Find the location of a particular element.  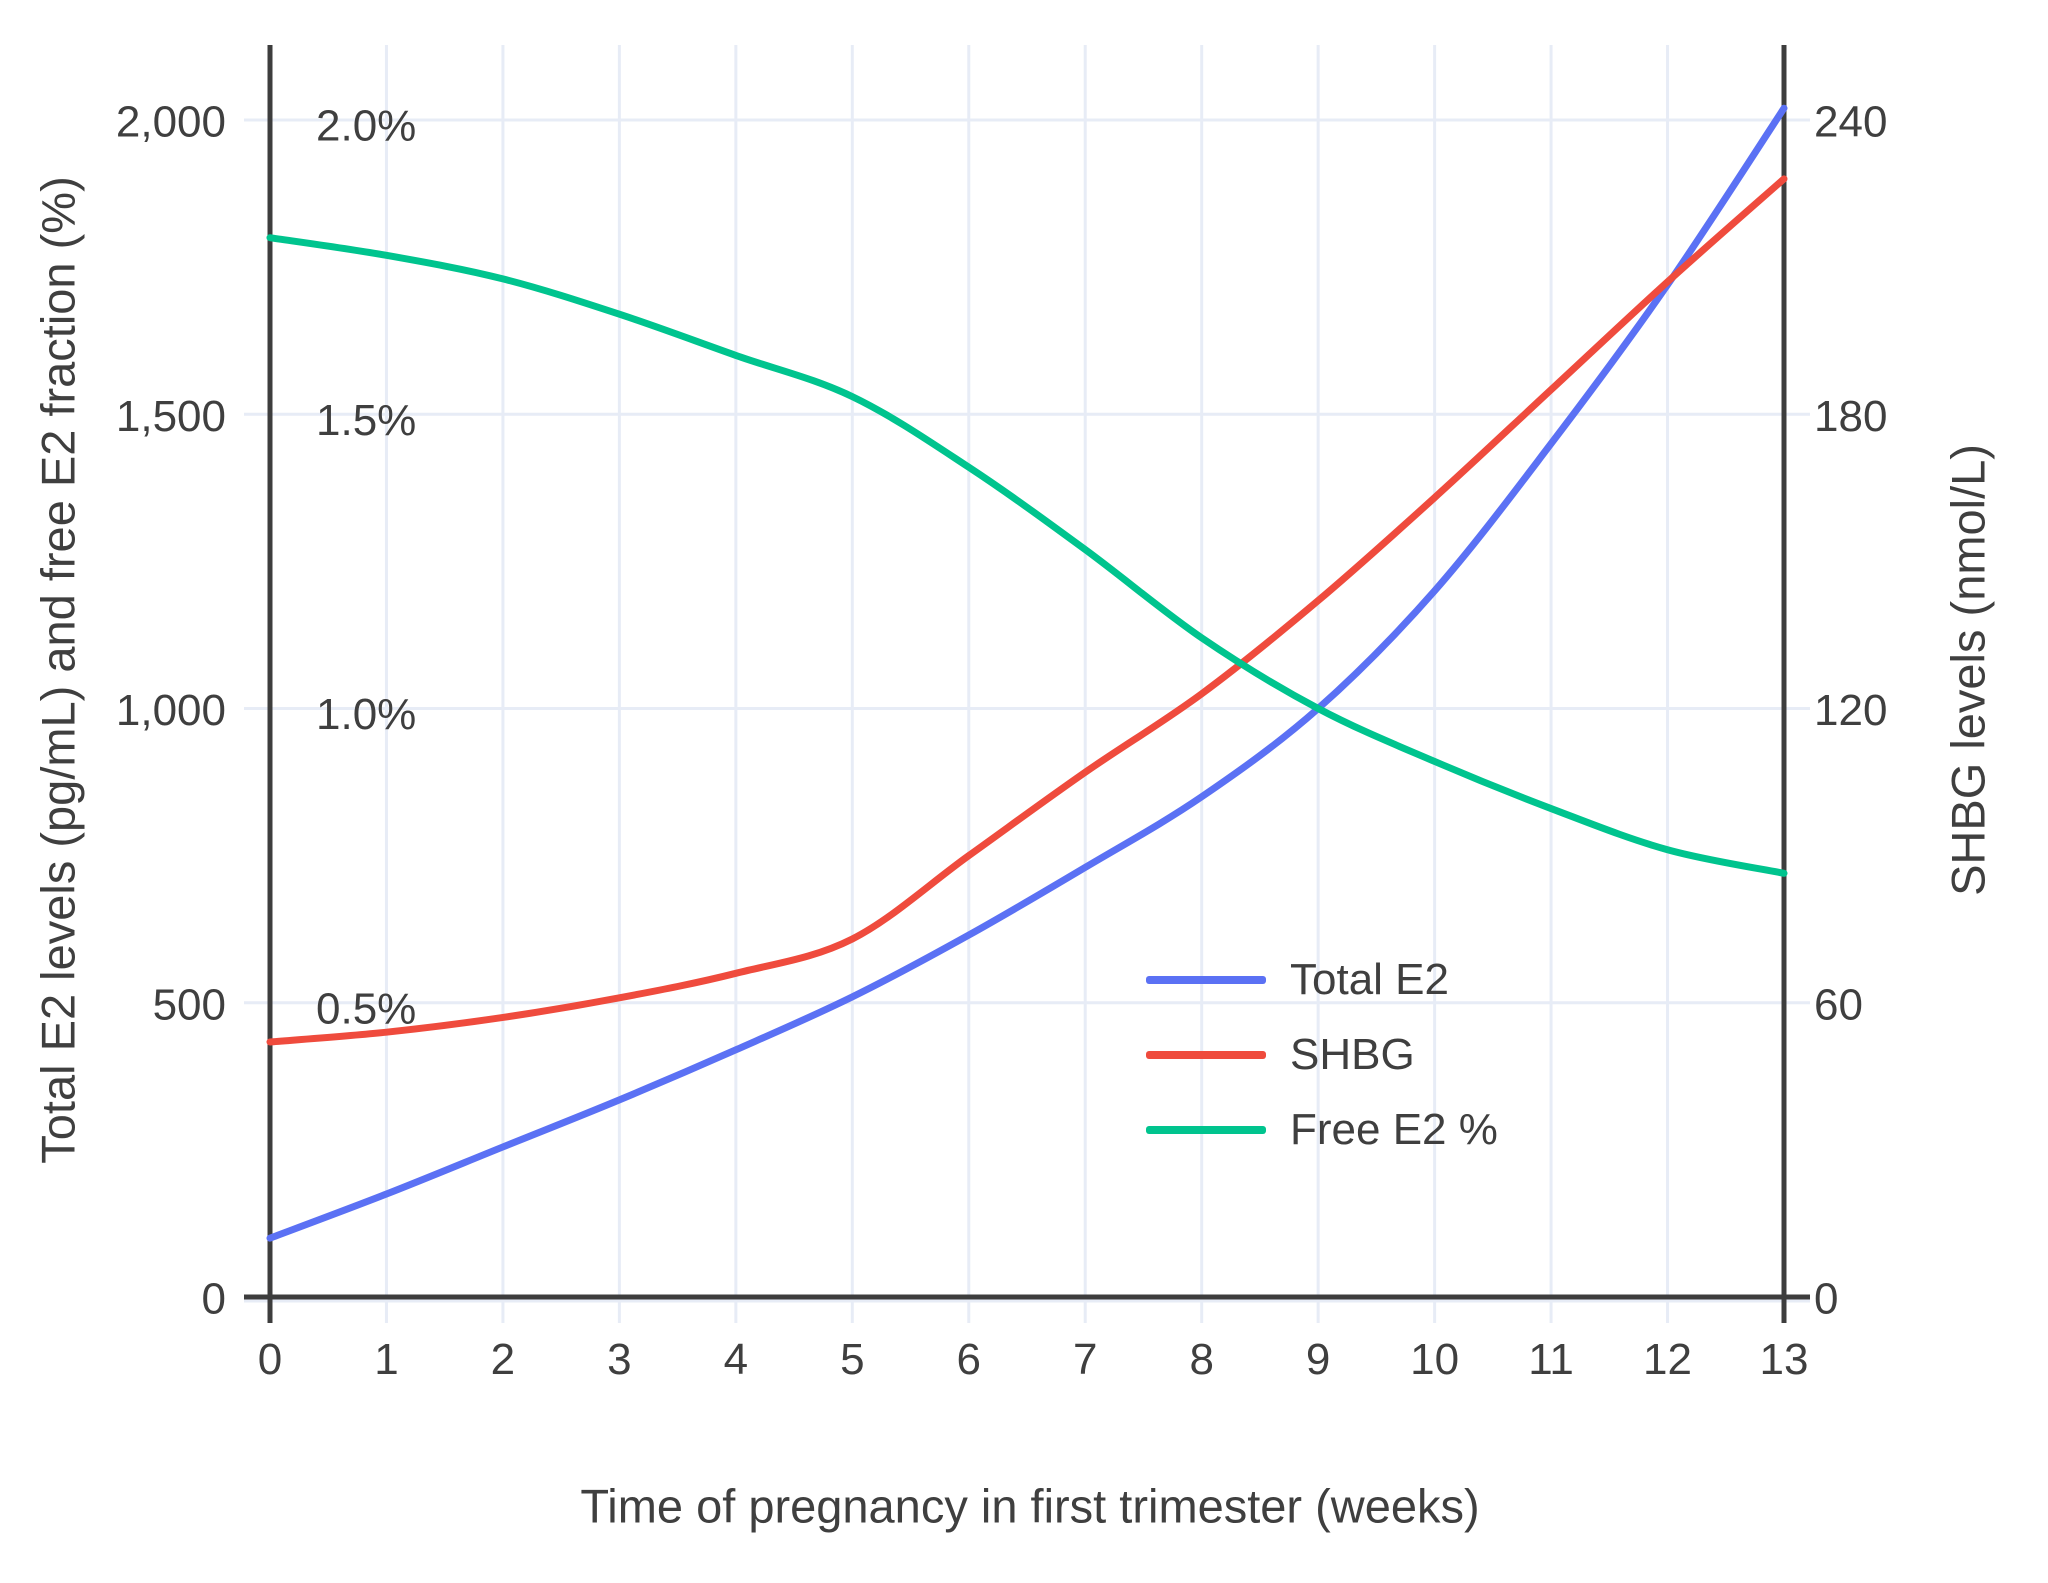

x-tick-label: 12 is located at coordinates (1667, 1359).